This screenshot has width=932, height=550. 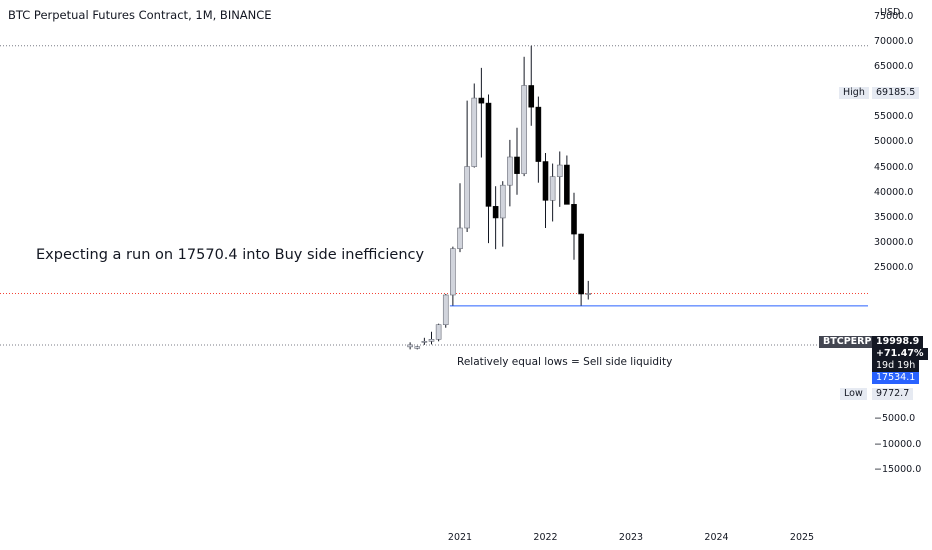 What do you see at coordinates (802, 537) in the screenshot?
I see `time-tick-label: 2025` at bounding box center [802, 537].